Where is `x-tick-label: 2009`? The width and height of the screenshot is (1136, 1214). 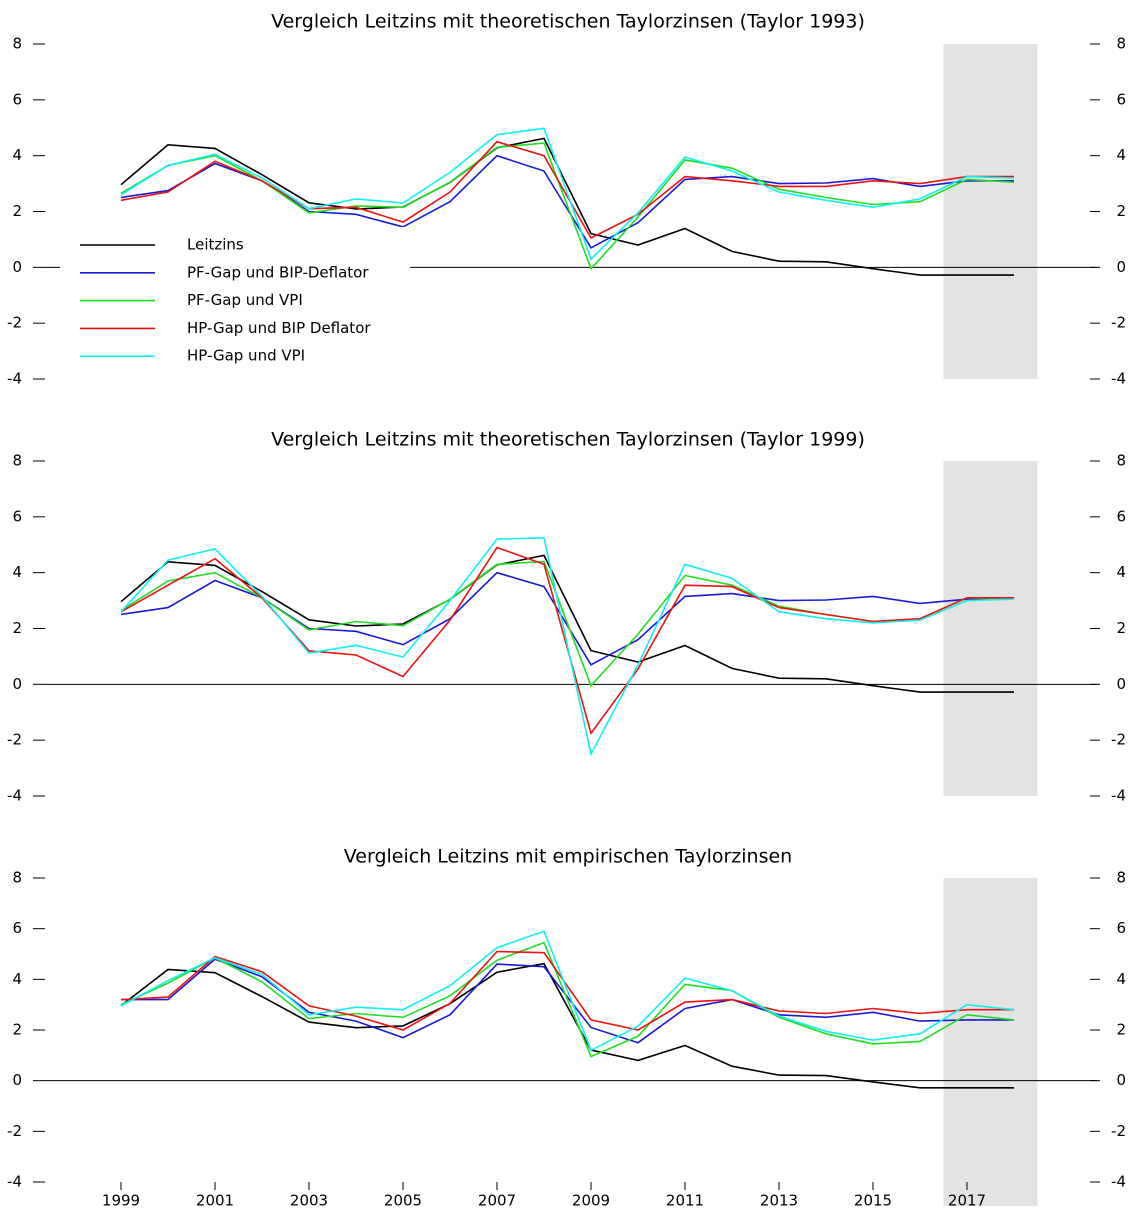 x-tick-label: 2009 is located at coordinates (591, 1201).